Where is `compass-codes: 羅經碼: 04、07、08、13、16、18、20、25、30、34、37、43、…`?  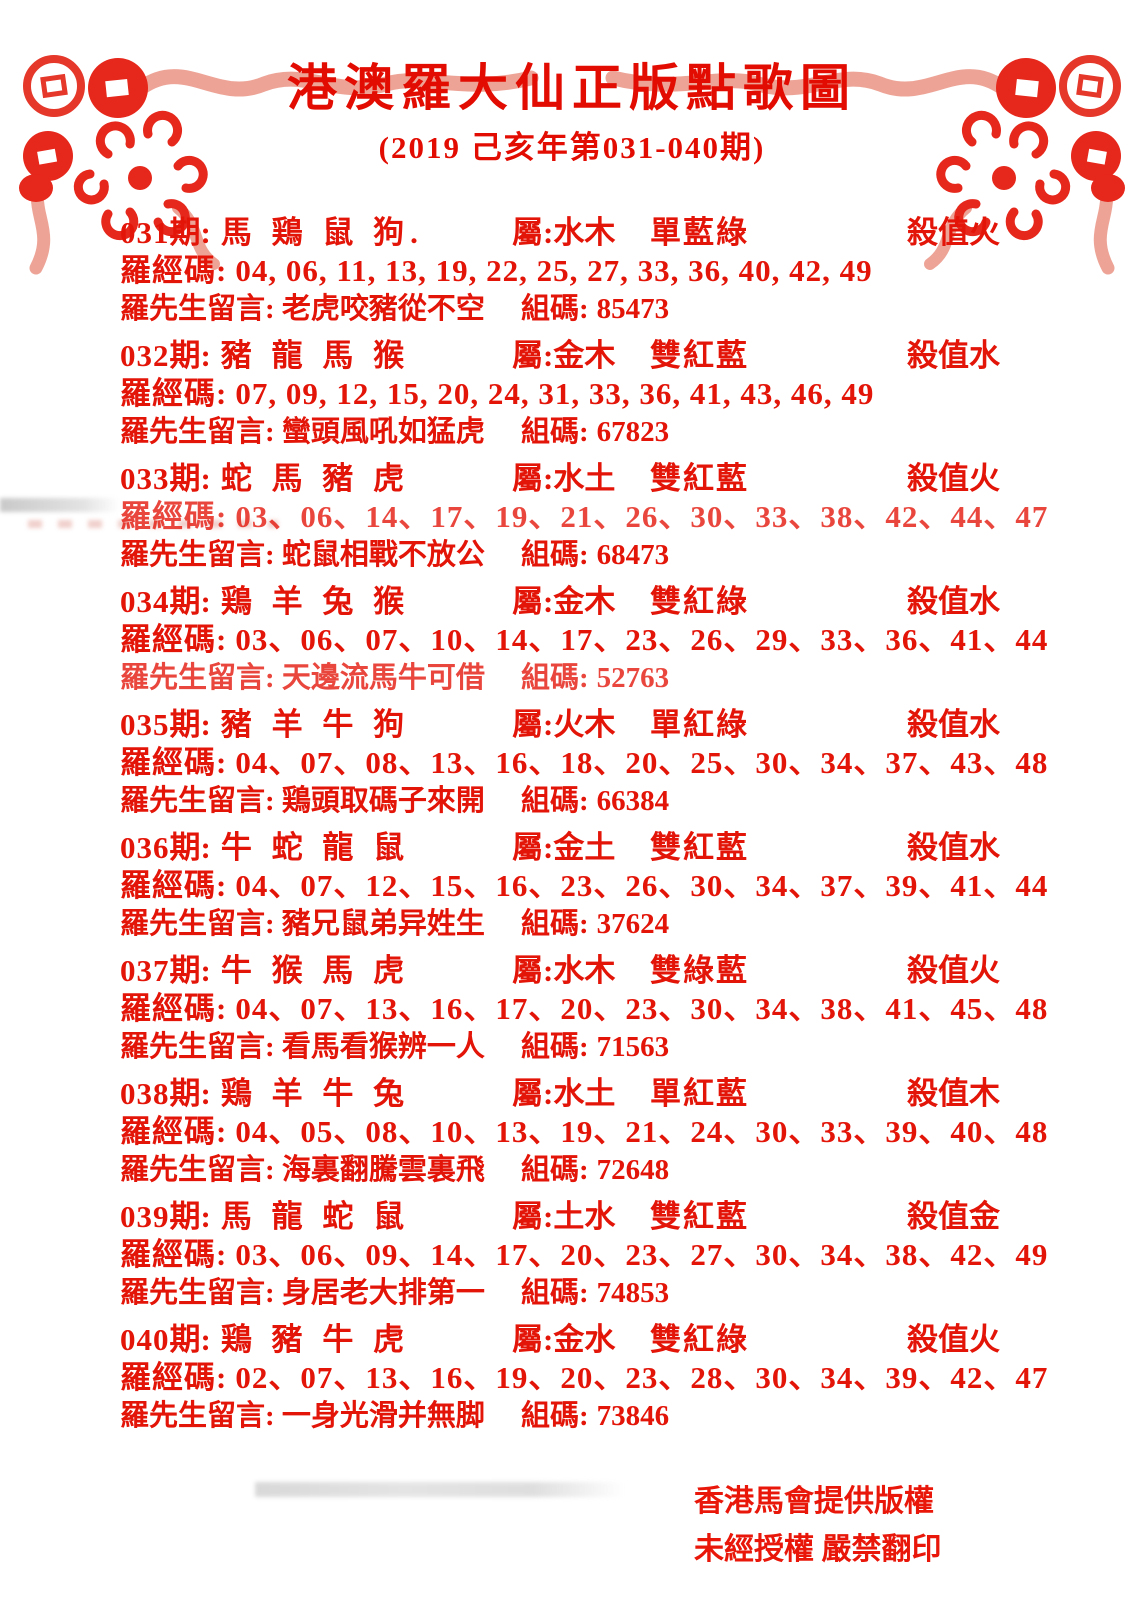 compass-codes: 羅經碼: 04、07、08、13、16、18、20、25、30、34、37、43、… is located at coordinates (584, 762).